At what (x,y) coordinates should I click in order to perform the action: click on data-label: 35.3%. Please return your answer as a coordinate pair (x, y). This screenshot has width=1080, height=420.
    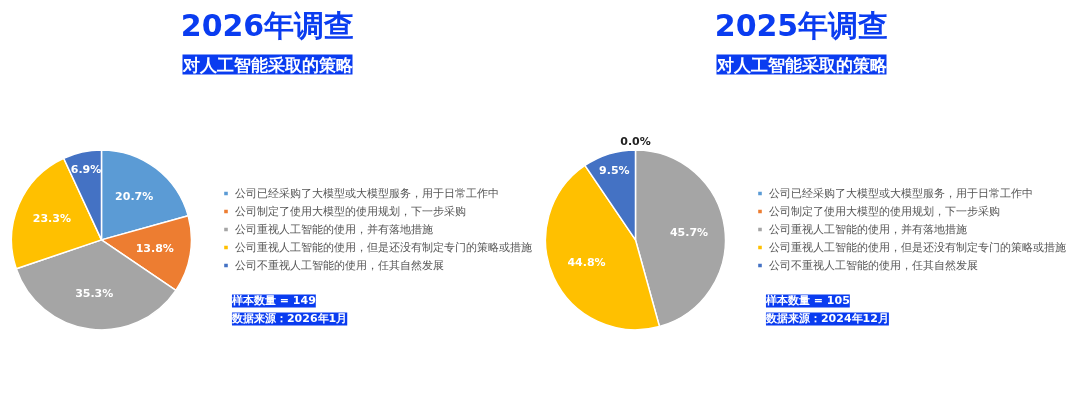
    Looking at the image, I should click on (94, 293).